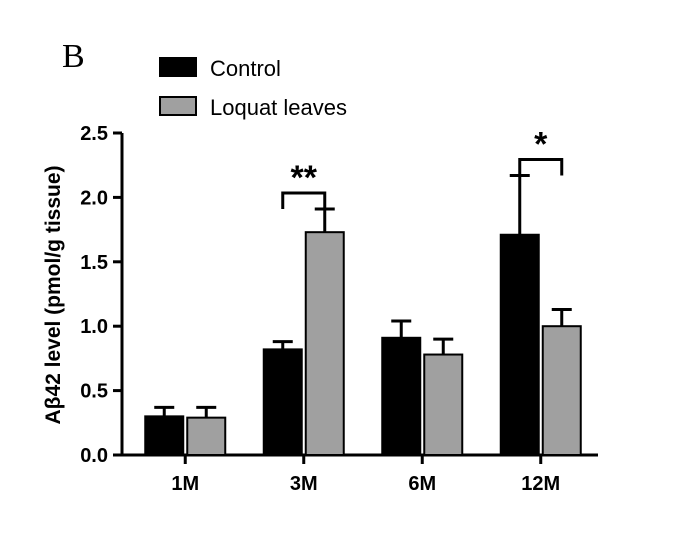  I want to click on y-tick-label: 0.0, so click(94, 456).